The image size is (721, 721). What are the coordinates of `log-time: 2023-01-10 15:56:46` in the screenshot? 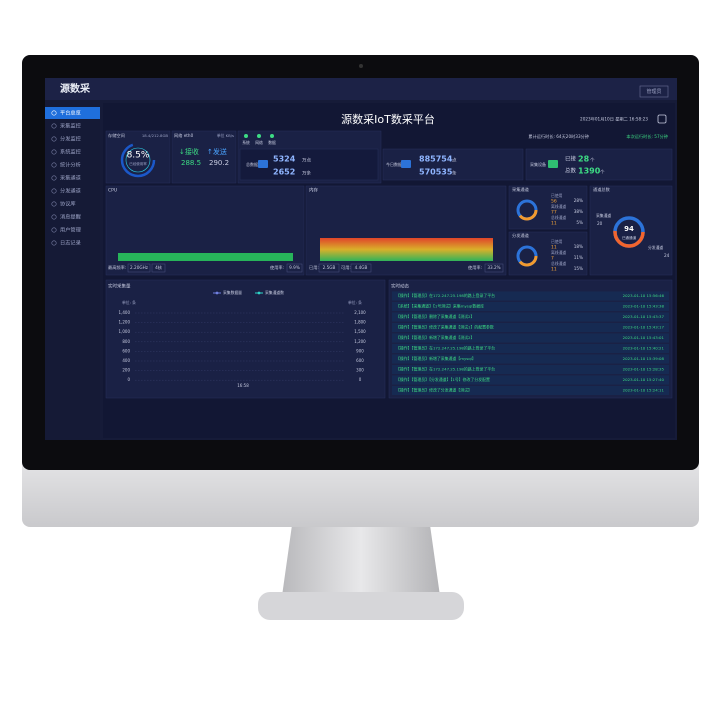 It's located at (644, 295).